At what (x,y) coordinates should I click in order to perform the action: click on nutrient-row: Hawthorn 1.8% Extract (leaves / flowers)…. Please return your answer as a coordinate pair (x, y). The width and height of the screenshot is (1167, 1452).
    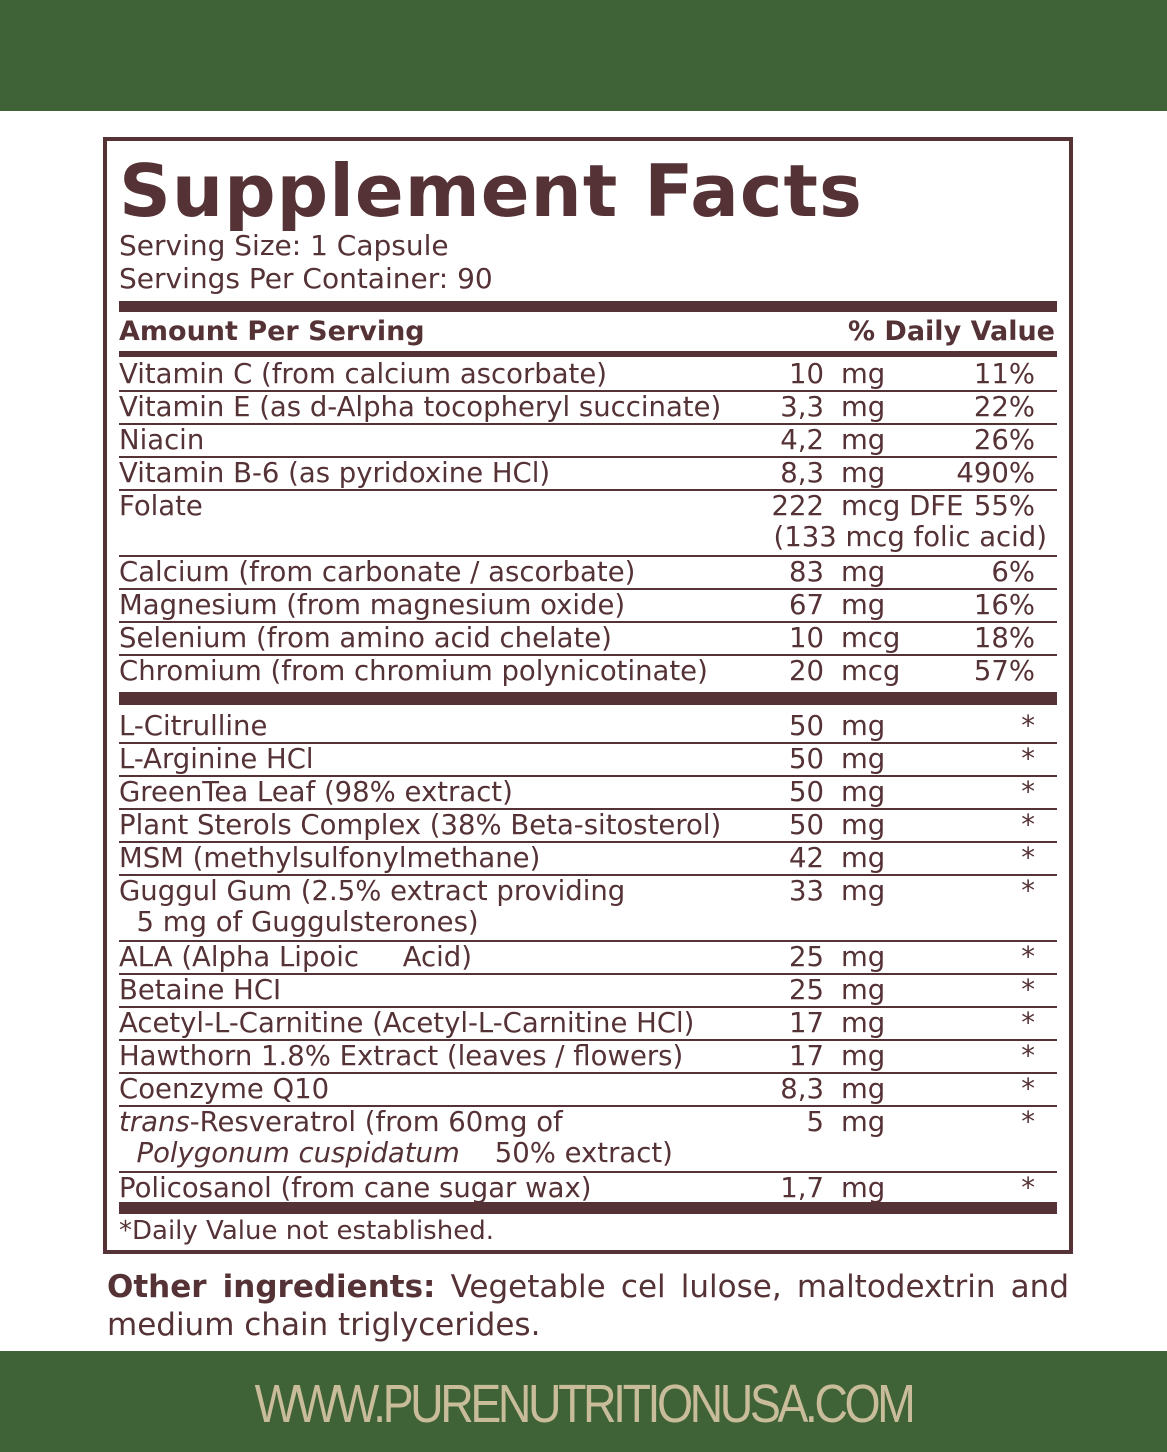
    Looking at the image, I should click on (588, 1057).